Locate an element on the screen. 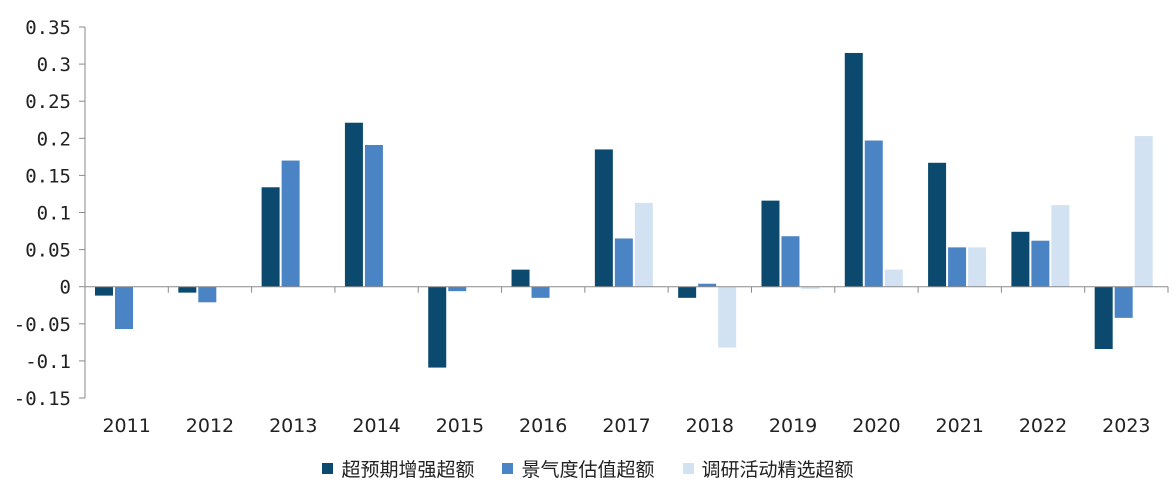  bar-series-1-2021 is located at coordinates (937, 224).